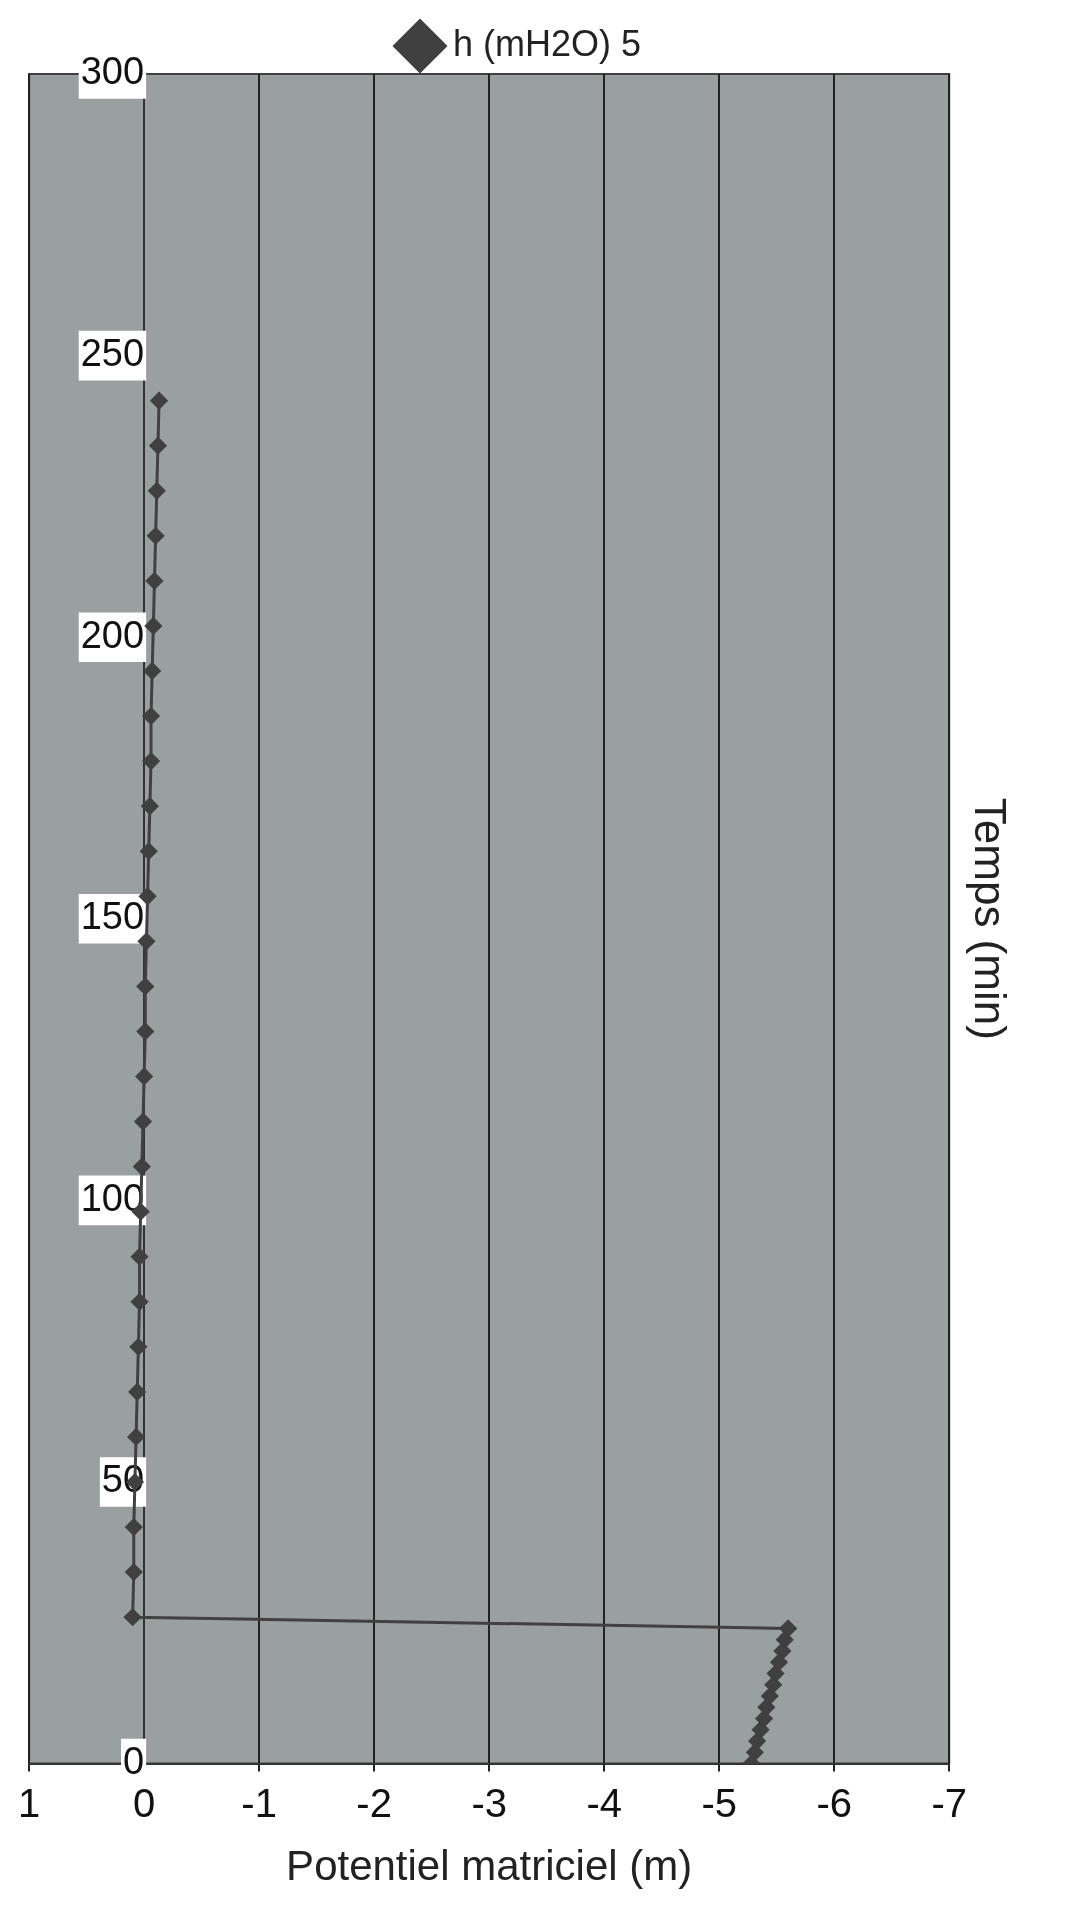 The image size is (1073, 1932). I want to click on y-tick-label: 300, so click(112, 71).